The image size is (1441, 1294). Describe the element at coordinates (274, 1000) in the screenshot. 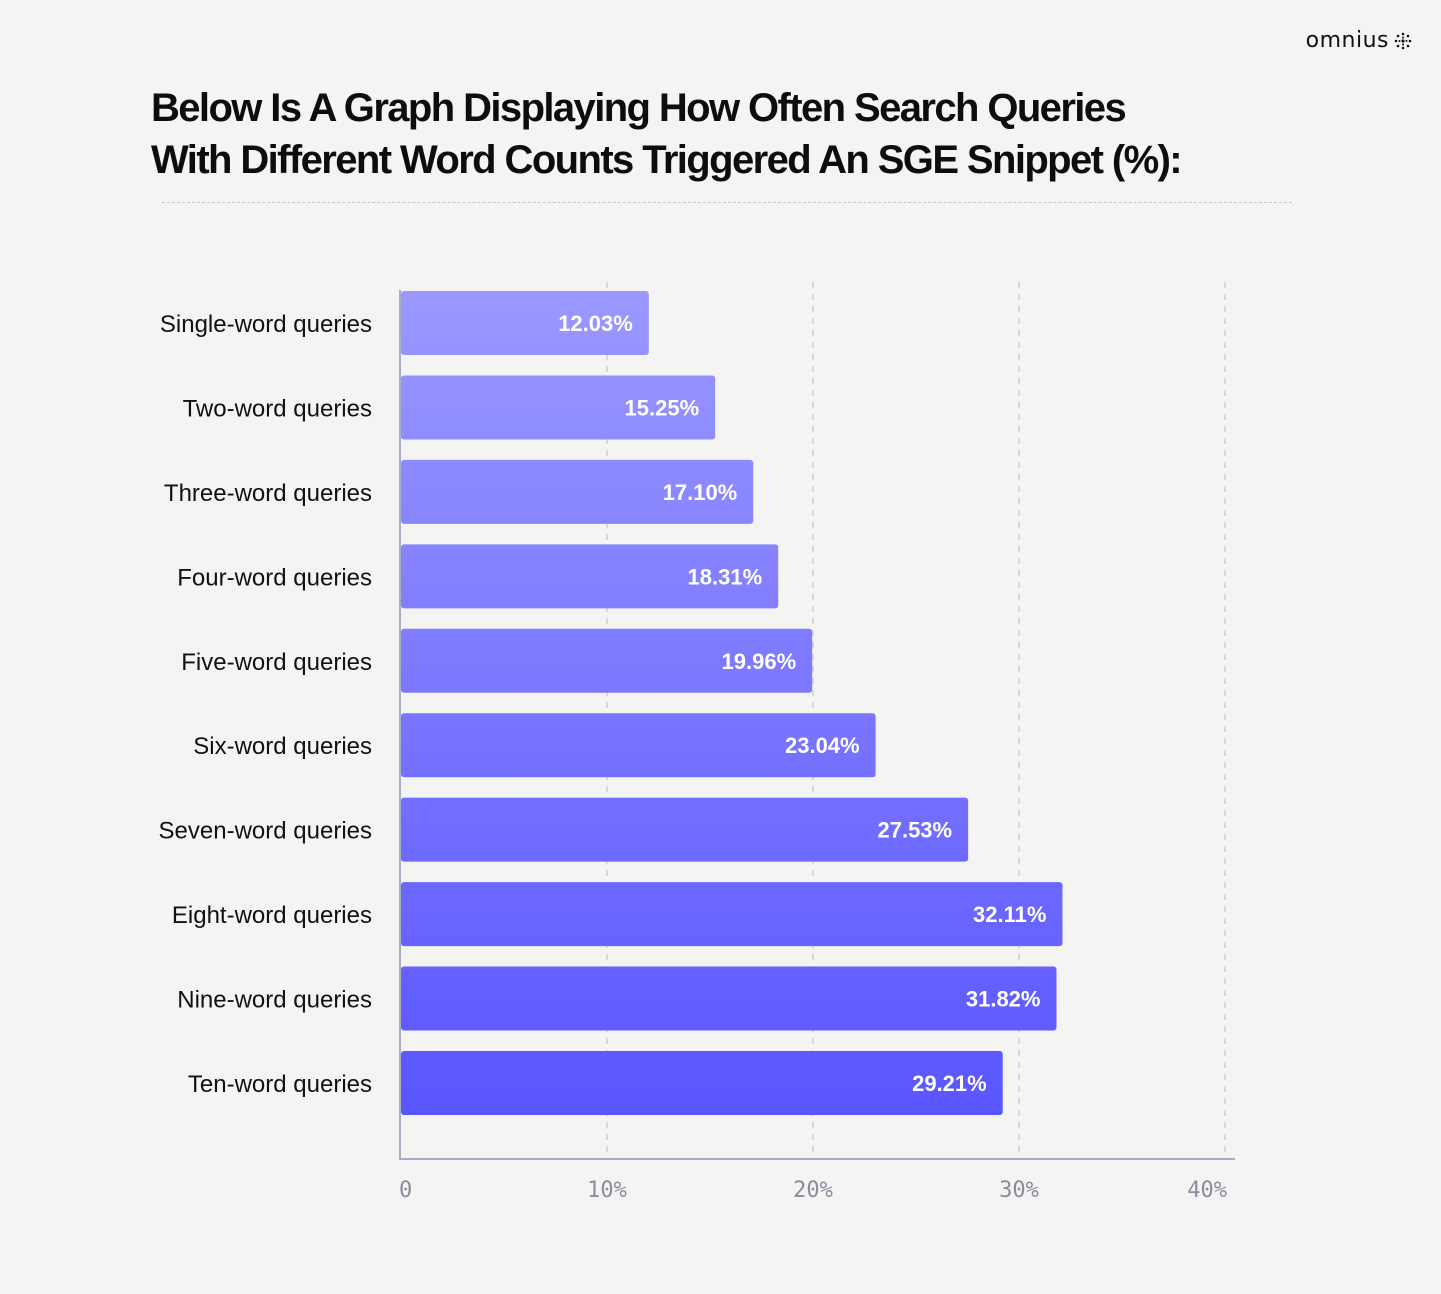

I see `category-label: Nine-word queries` at that location.